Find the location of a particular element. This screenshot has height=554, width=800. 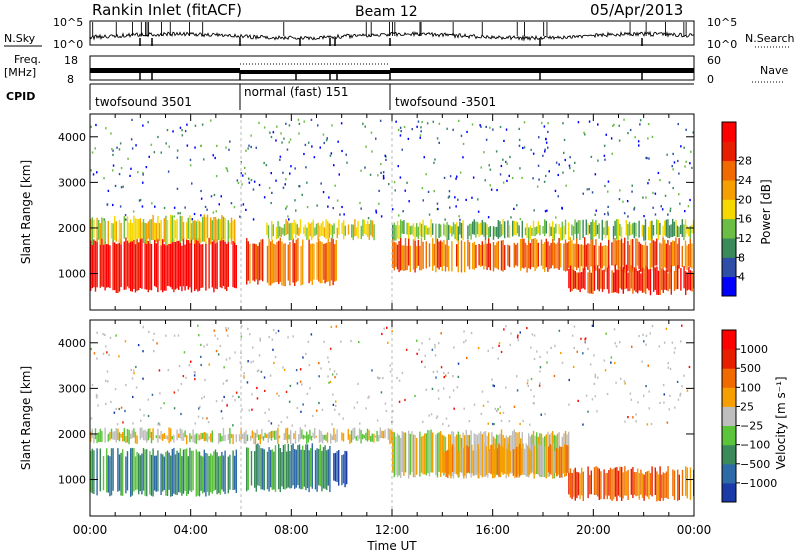

power-band-2-stripe is located at coordinates (336, 260).